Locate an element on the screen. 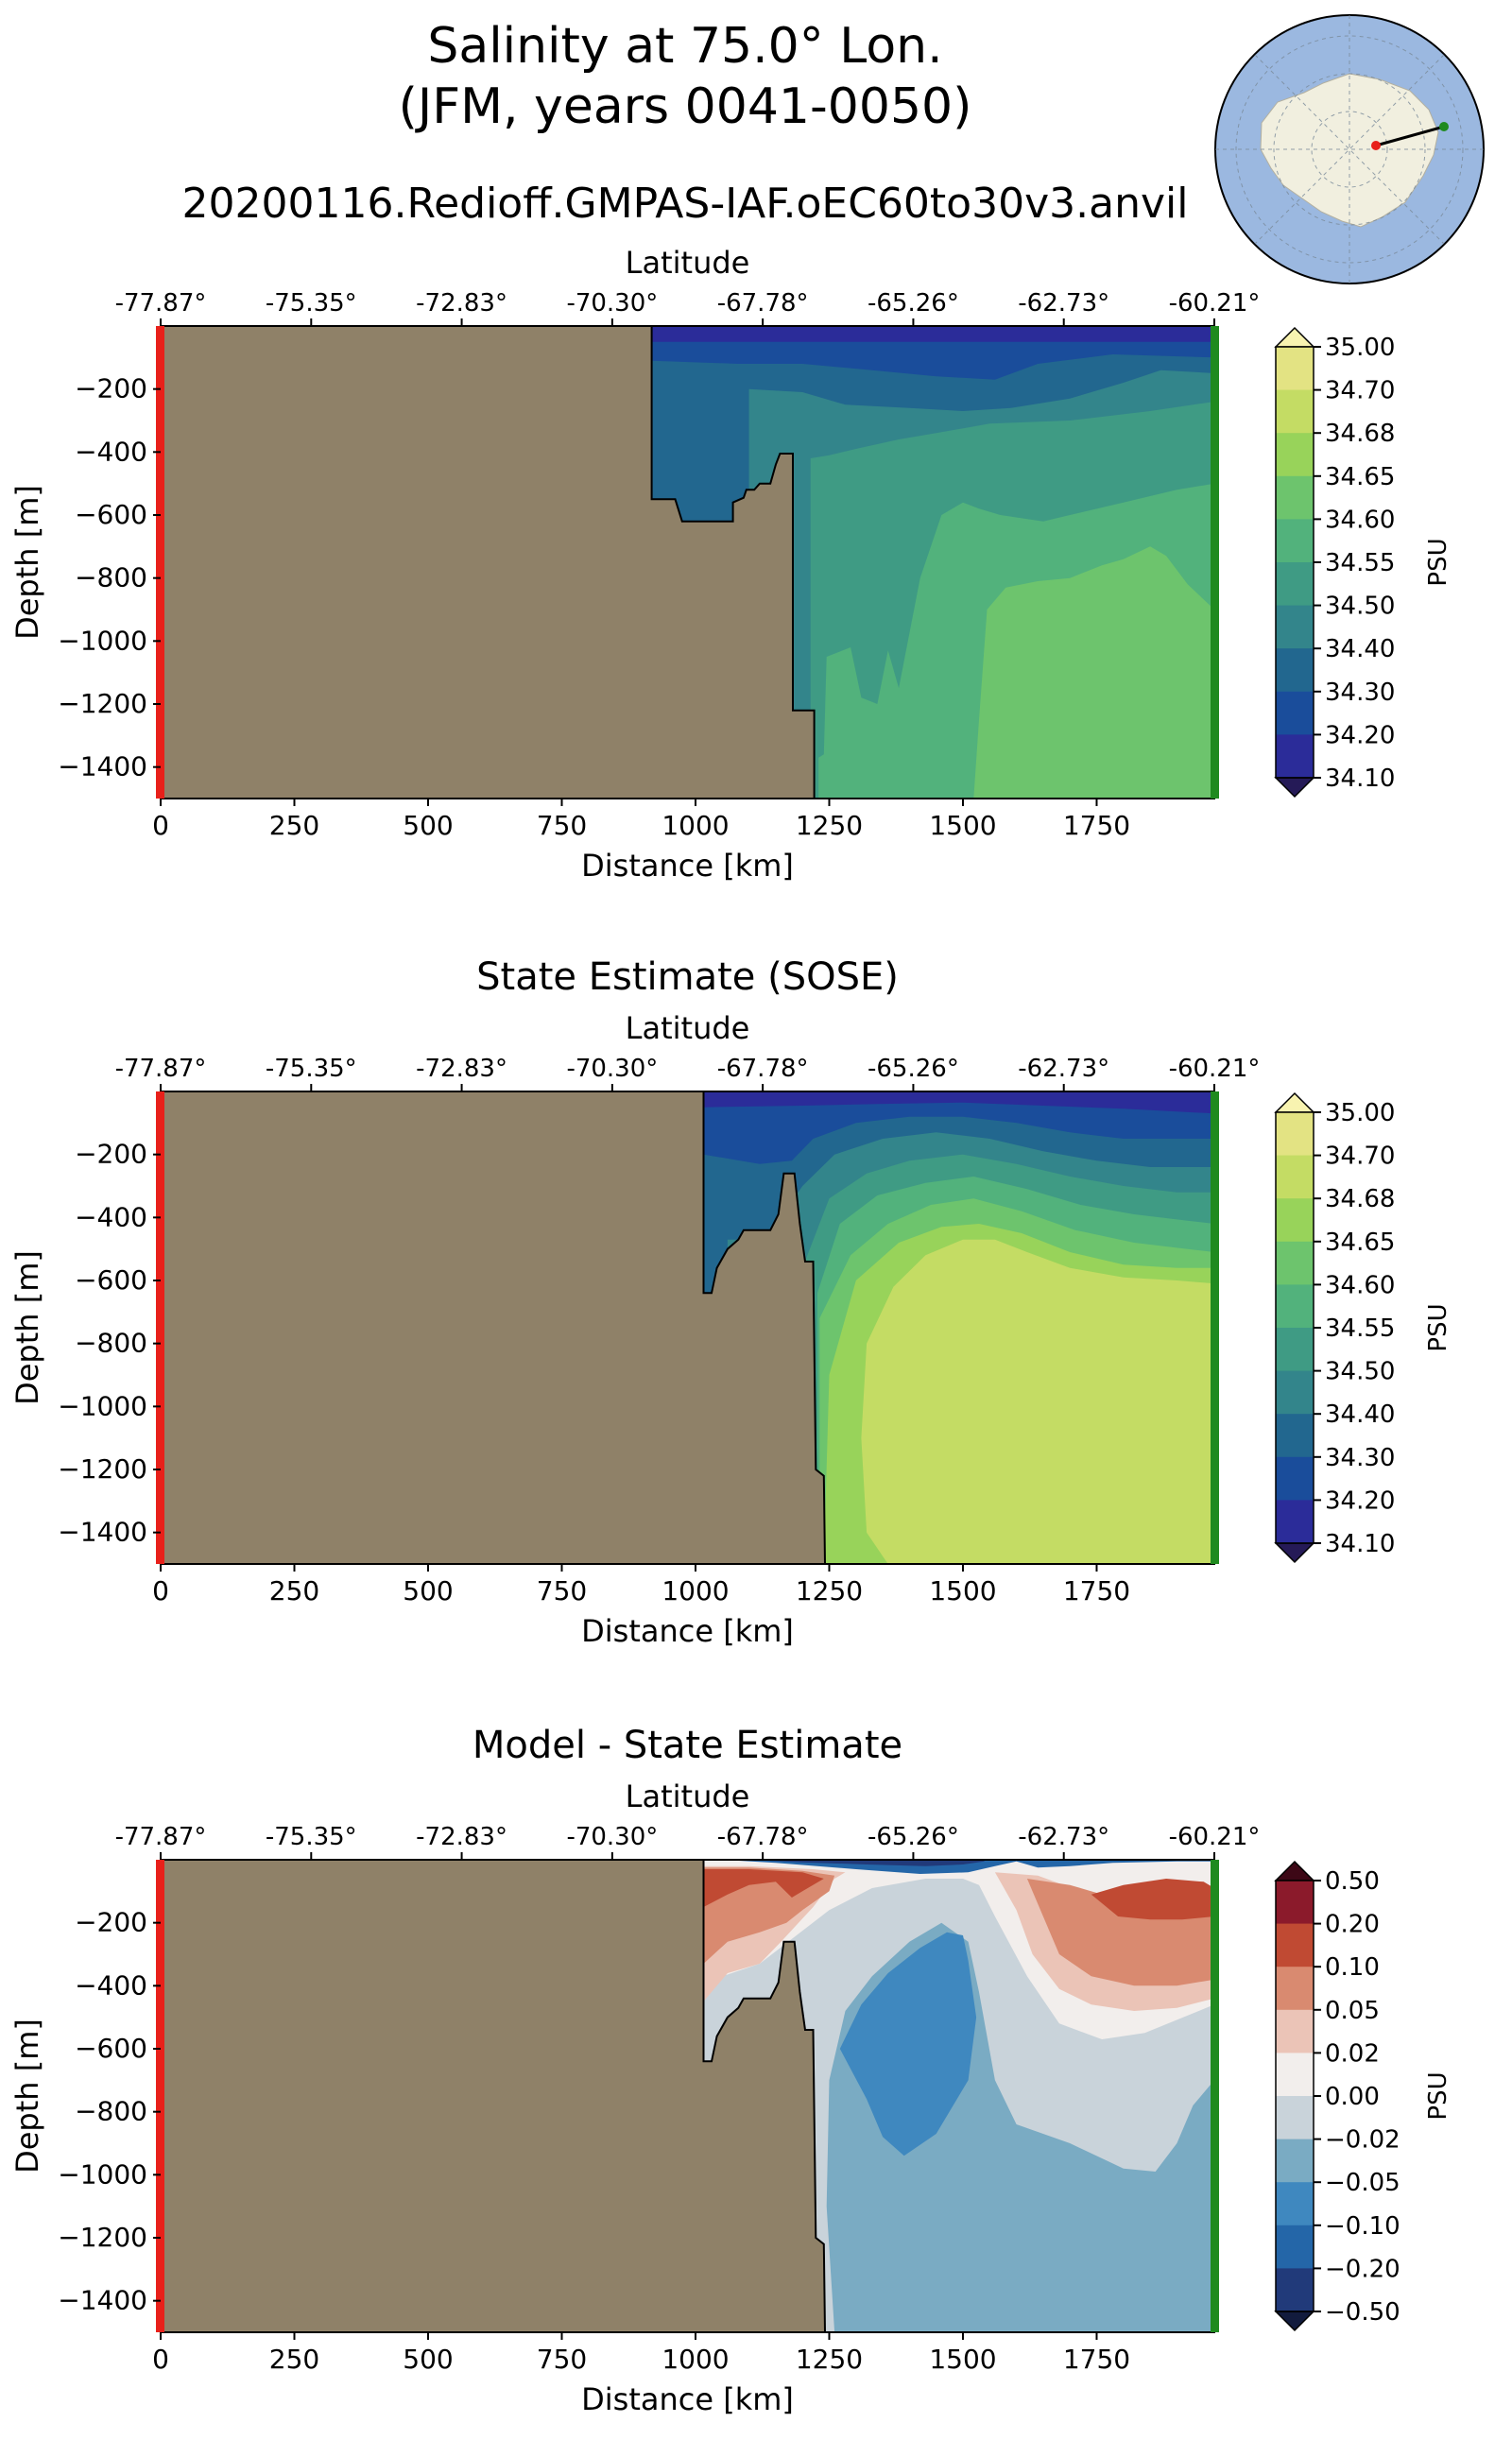  colorbar-tick-label: −0.50 is located at coordinates (1362, 2312).